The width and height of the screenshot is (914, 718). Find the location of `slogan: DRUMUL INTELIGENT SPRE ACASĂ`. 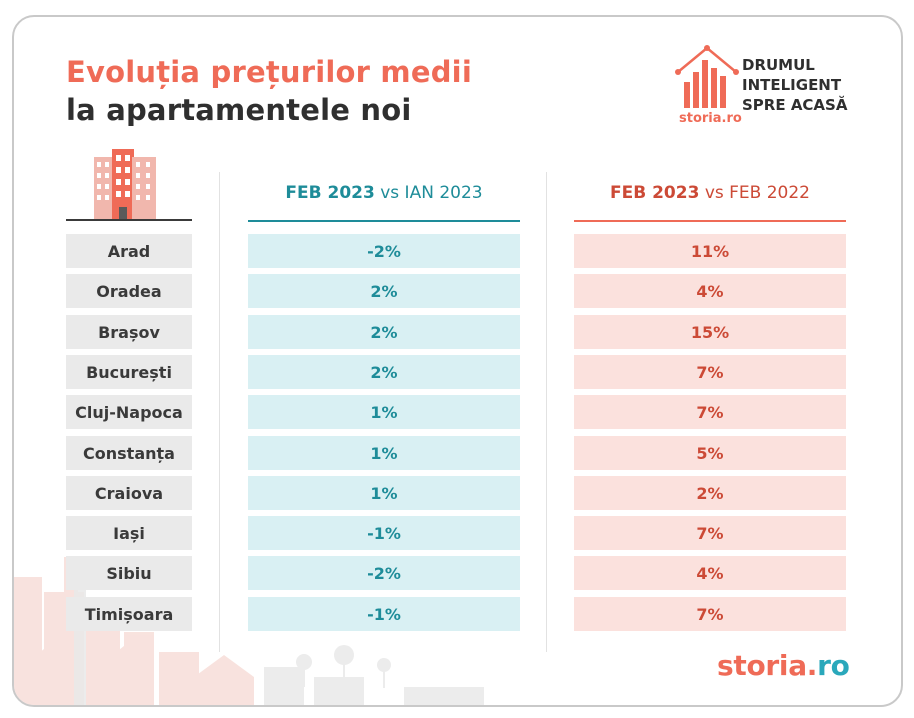

slogan: DRUMUL INTELIGENT SPRE ACASĂ is located at coordinates (794, 85).